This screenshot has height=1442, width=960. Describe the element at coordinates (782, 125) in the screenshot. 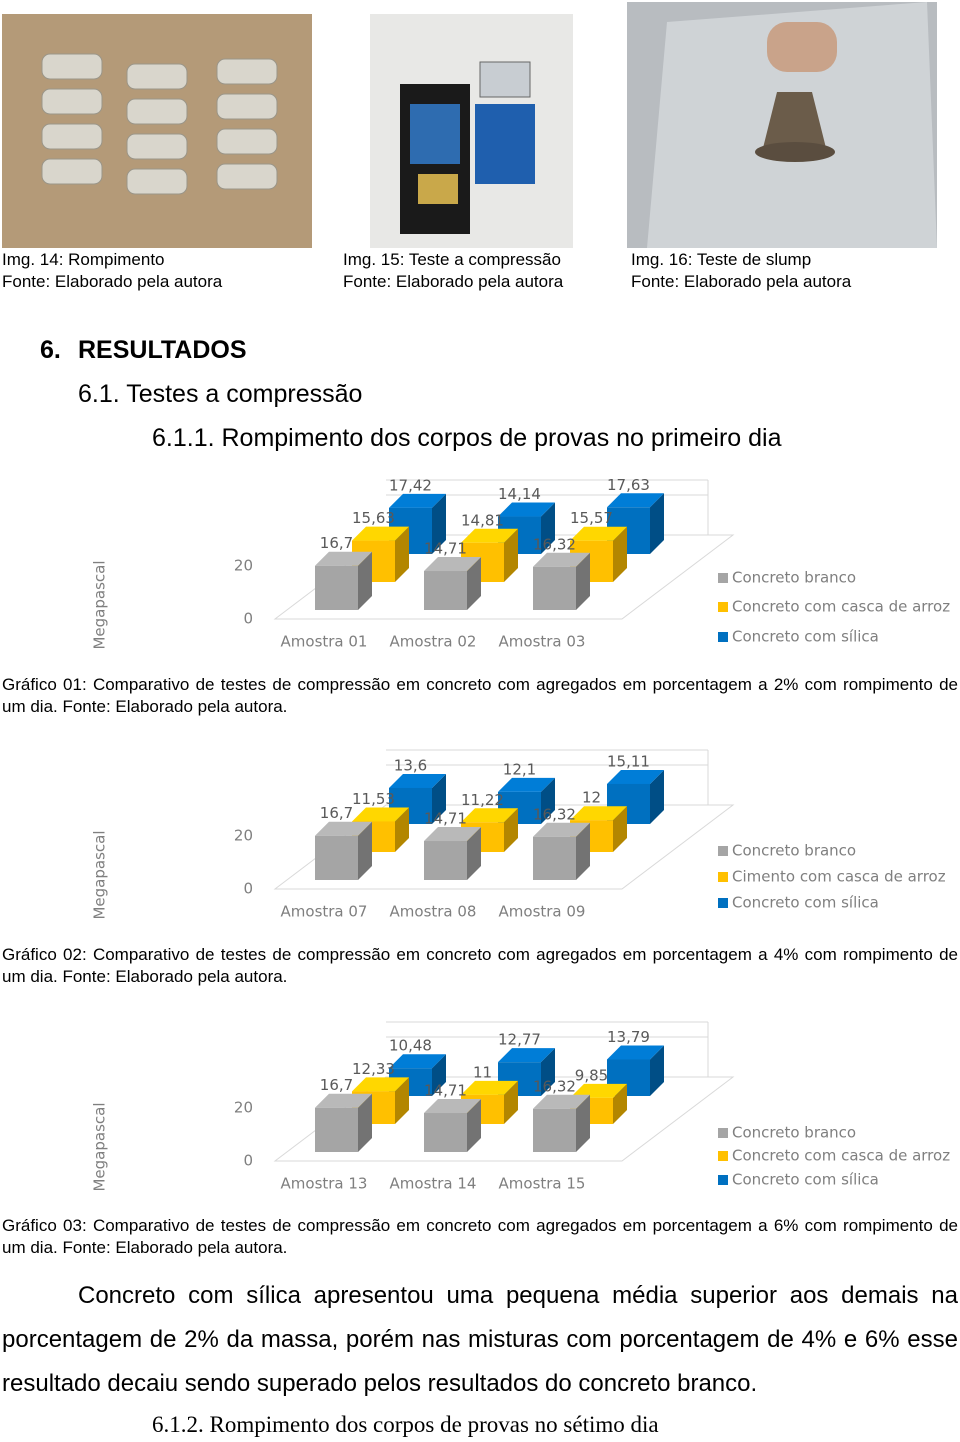

I see `photo-slump` at that location.